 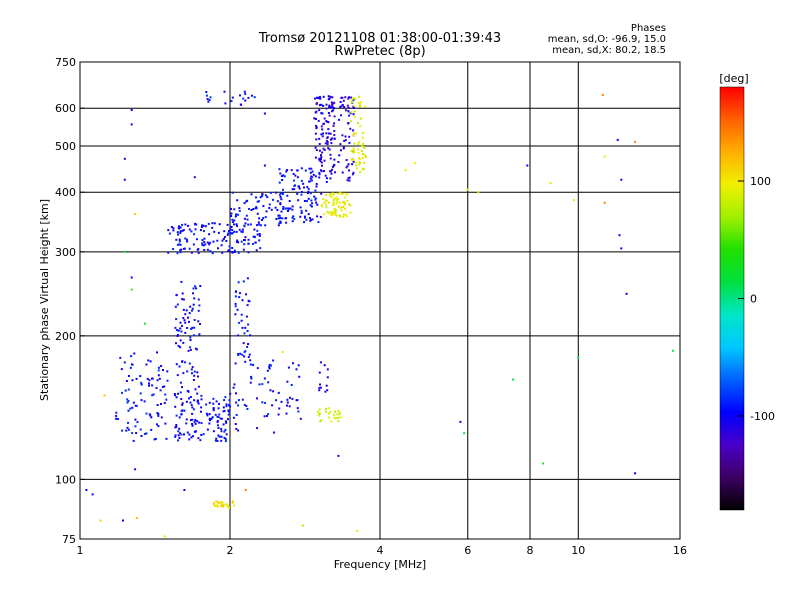 What do you see at coordinates (760, 181) in the screenshot?
I see `colorbar-tick-label: 100` at bounding box center [760, 181].